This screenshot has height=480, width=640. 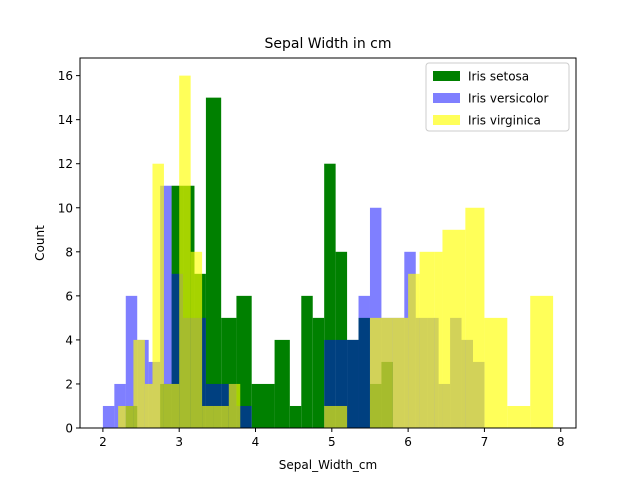 What do you see at coordinates (65, 208) in the screenshot?
I see `y-tick-label-5: 10` at bounding box center [65, 208].